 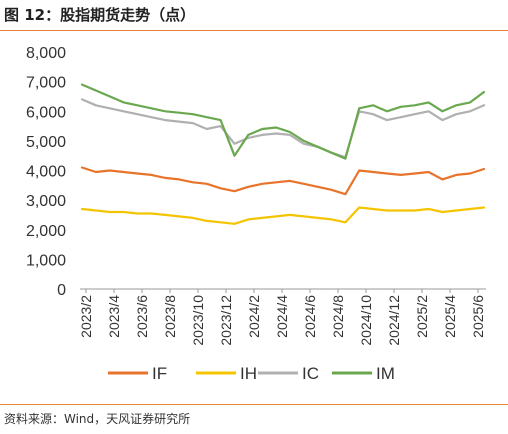 What do you see at coordinates (310, 316) in the screenshot?
I see `x-tick-label: 2024/6` at bounding box center [310, 316].